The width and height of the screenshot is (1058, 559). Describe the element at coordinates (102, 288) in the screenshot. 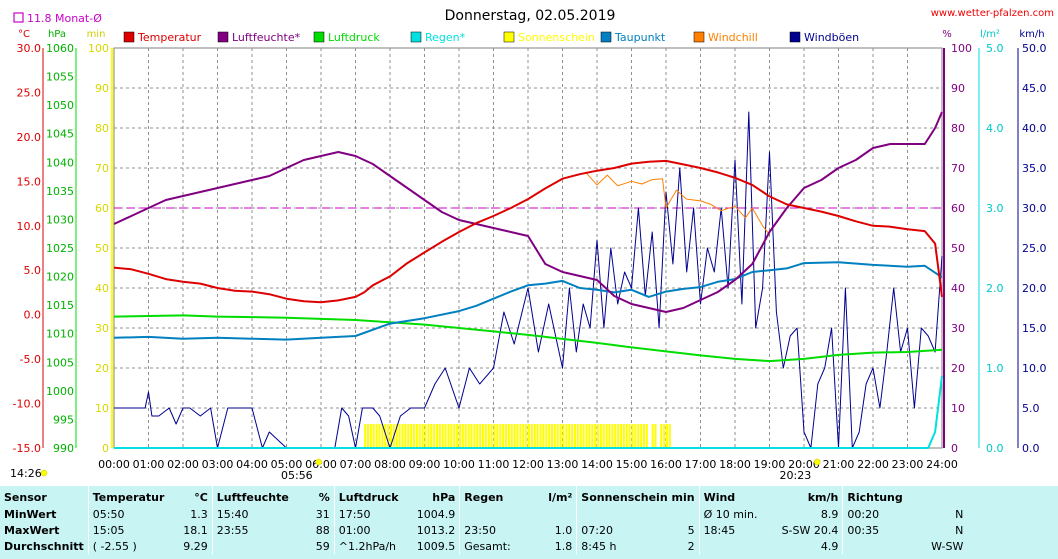

I see `sun-tick-label: 40` at that location.